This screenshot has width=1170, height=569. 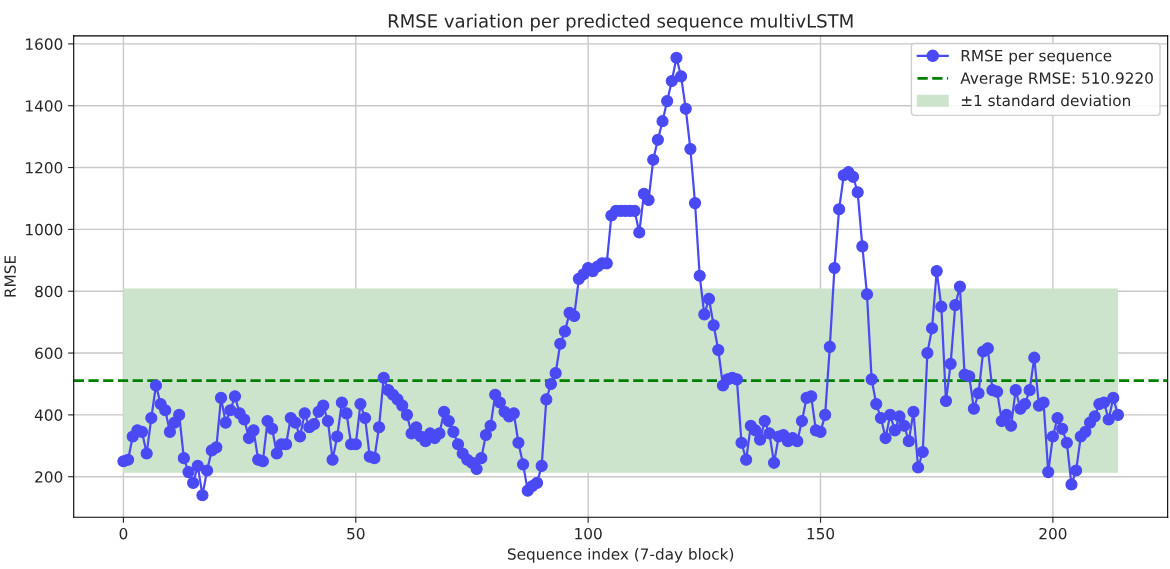 What do you see at coordinates (44, 106) in the screenshot?
I see `y-tick-label: 1400` at bounding box center [44, 106].